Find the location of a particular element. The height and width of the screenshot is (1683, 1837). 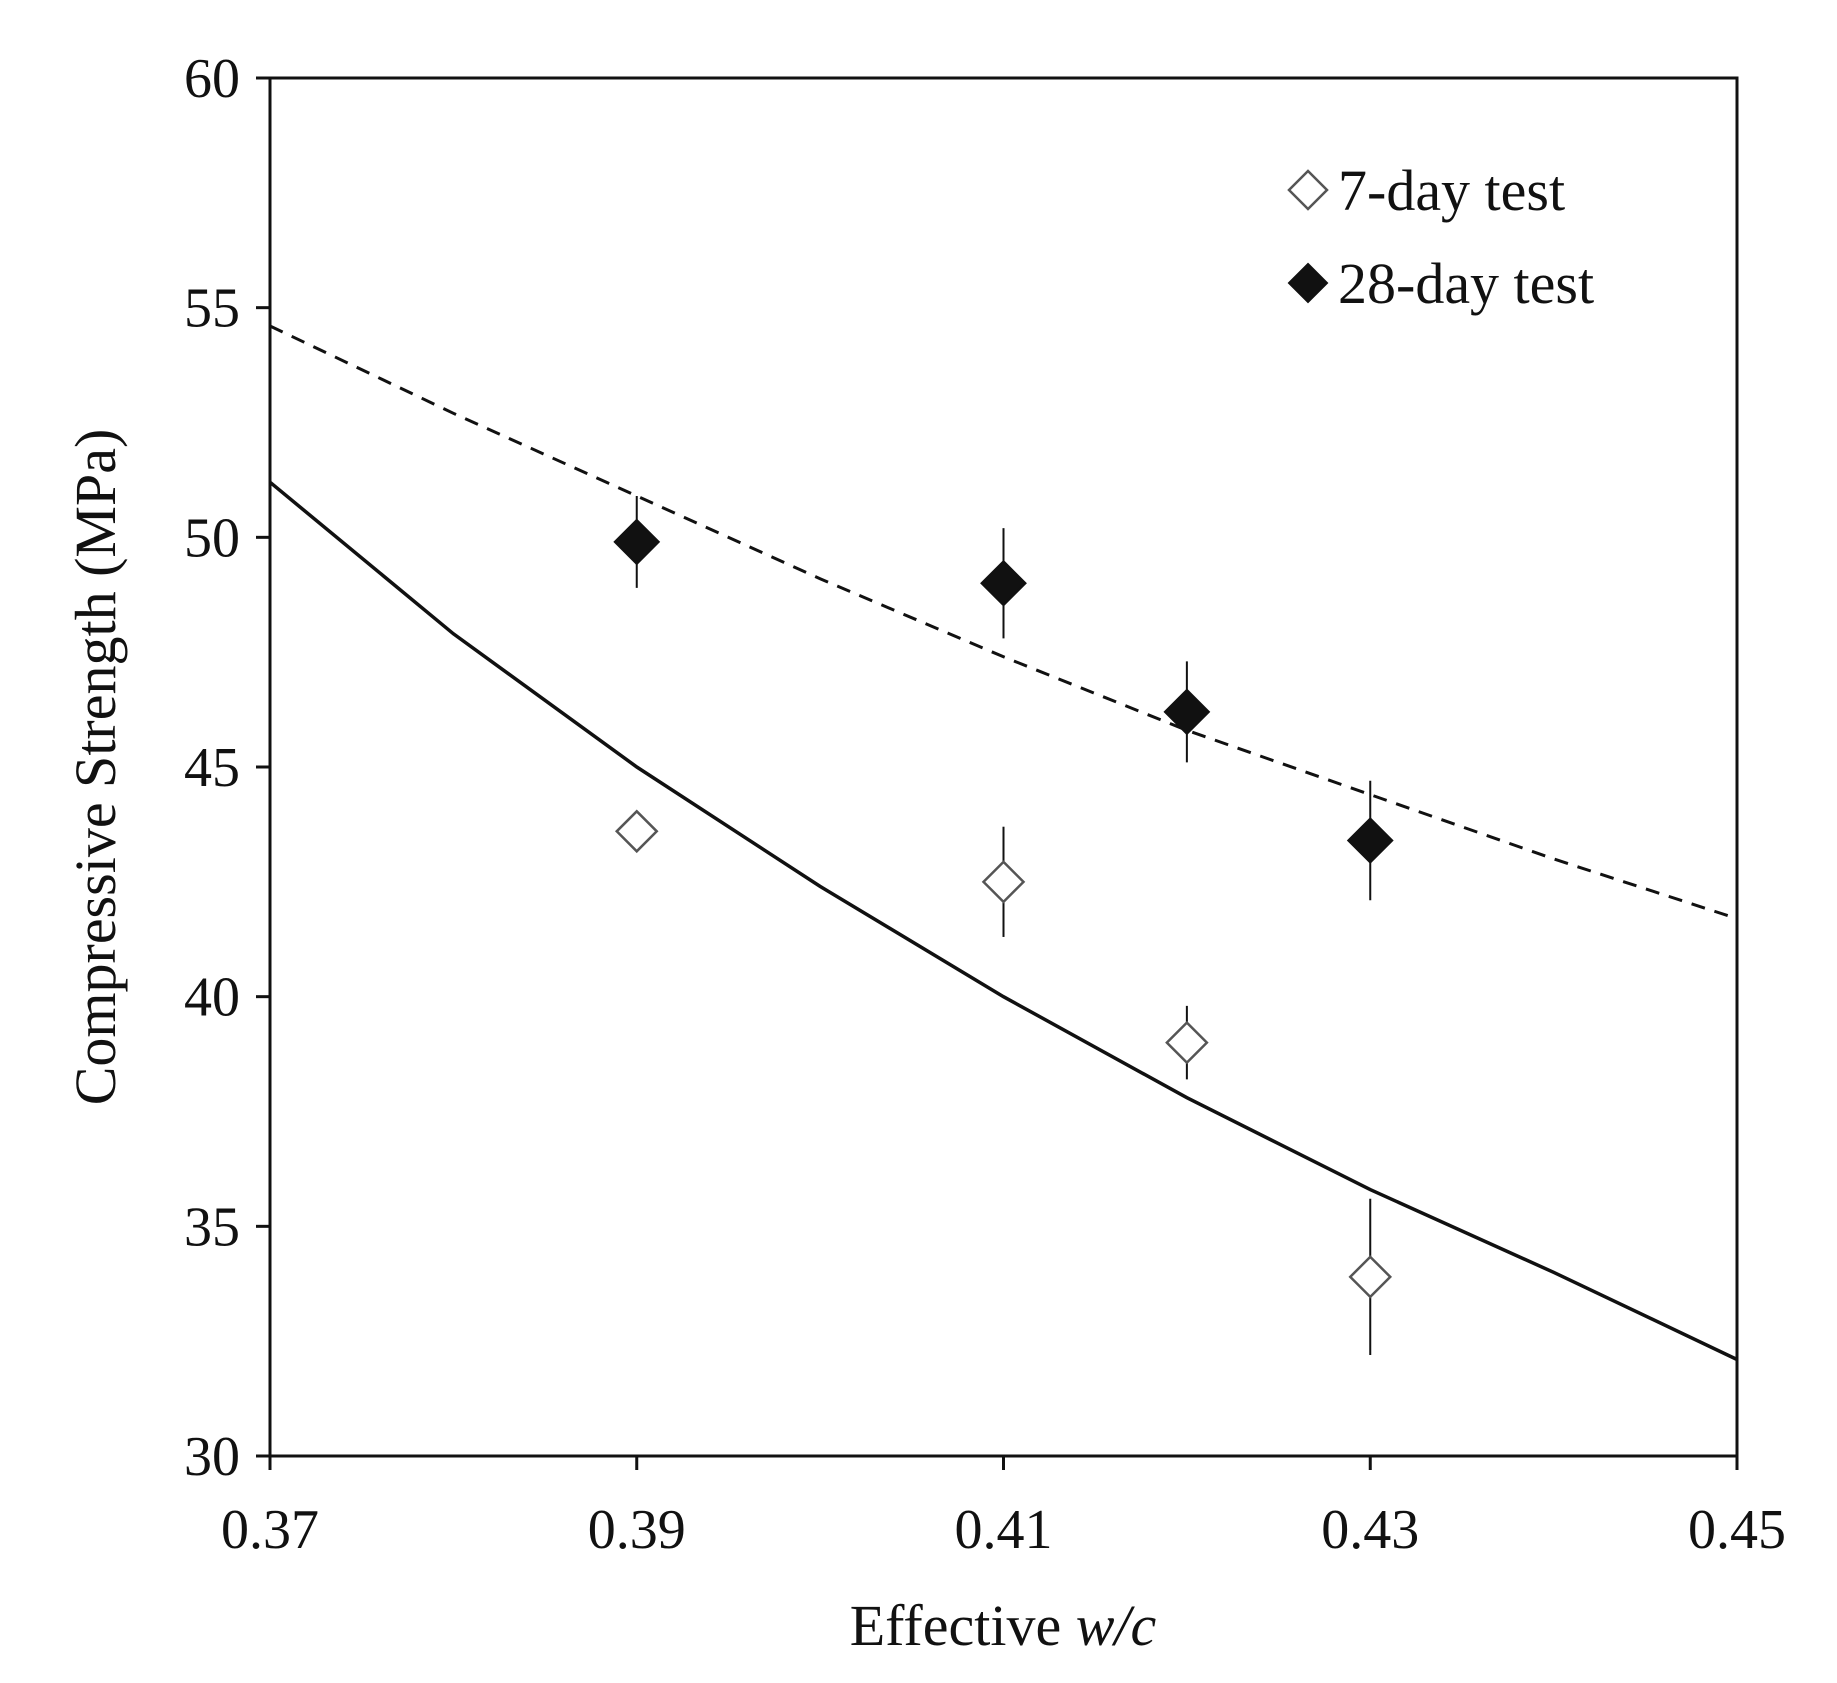

y-tick-label: 55 is located at coordinates (212, 309).